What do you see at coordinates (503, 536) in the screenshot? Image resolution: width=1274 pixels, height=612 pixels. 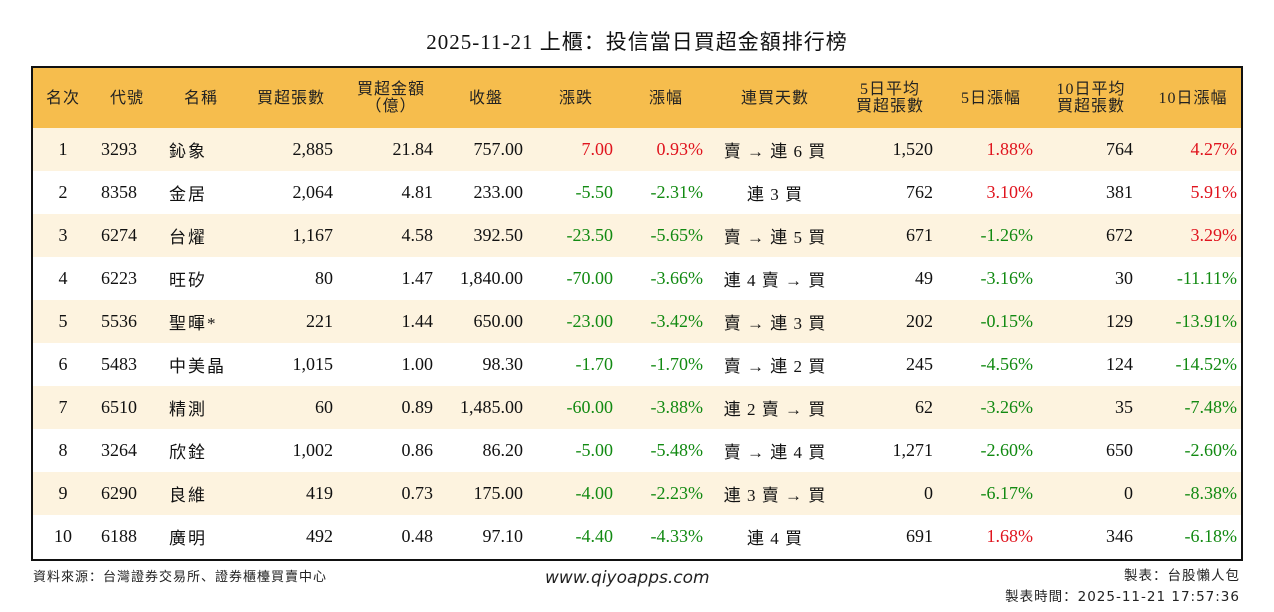 I see `close-price-cell: 97.10` at bounding box center [503, 536].